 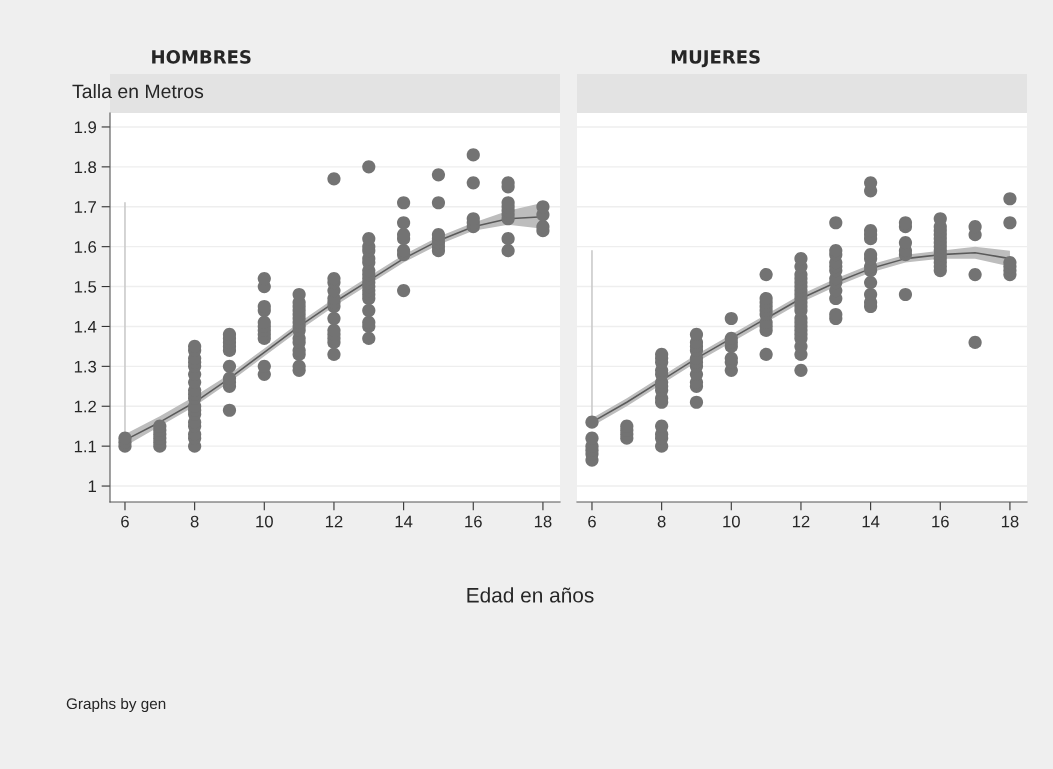 I want to click on y-tick-label: 1.1, so click(x=85, y=446).